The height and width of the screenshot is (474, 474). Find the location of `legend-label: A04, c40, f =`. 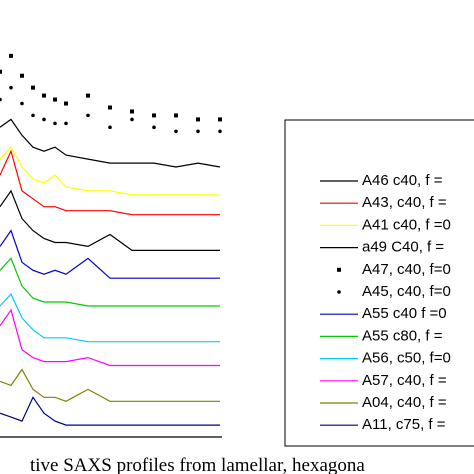

legend-label: A04, c40, f = is located at coordinates (404, 402).